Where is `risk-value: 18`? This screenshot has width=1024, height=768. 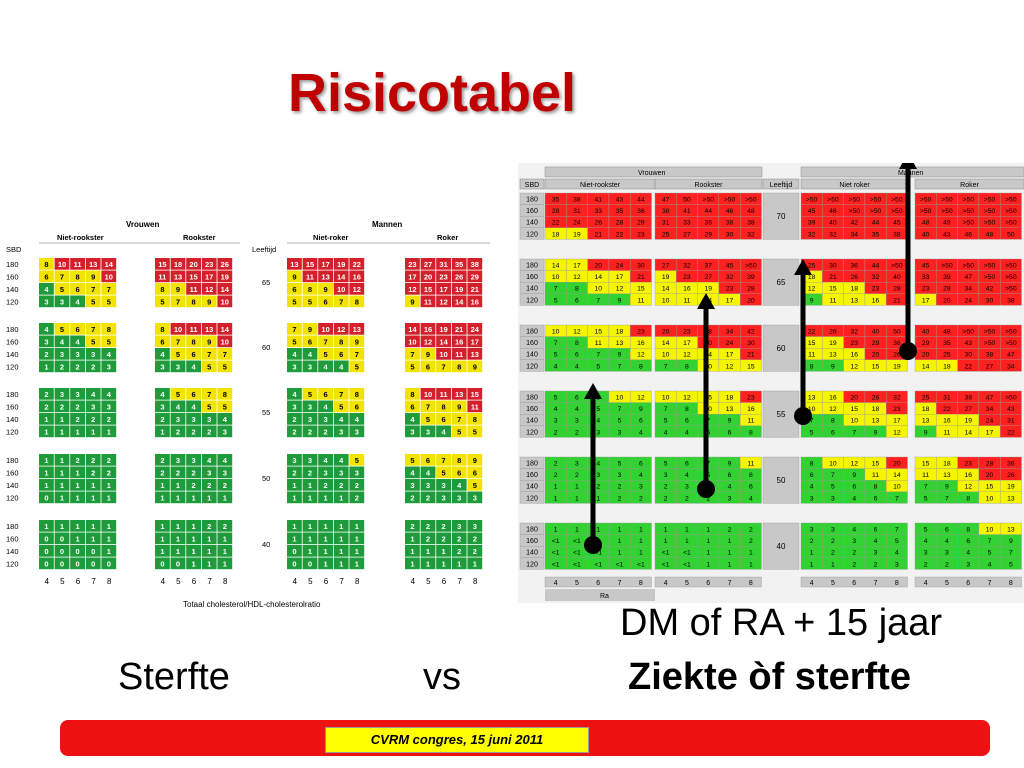
risk-value: 18 is located at coordinates (947, 366).